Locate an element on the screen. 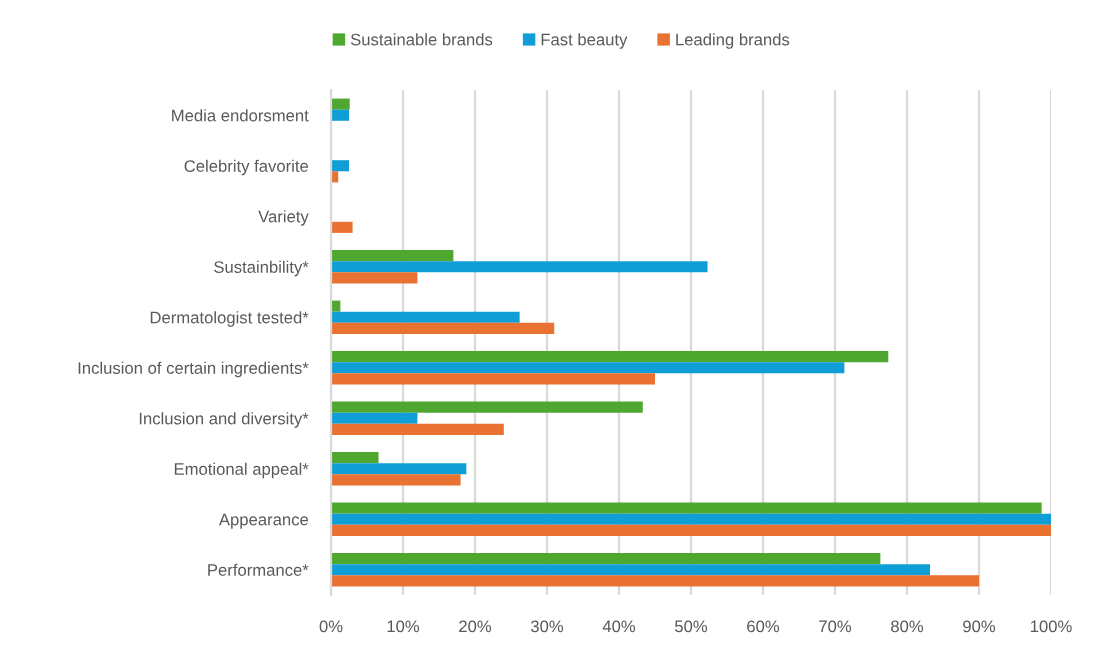 The image size is (1094, 651). y-tick-label: Dermatologist tested* is located at coordinates (229, 319).